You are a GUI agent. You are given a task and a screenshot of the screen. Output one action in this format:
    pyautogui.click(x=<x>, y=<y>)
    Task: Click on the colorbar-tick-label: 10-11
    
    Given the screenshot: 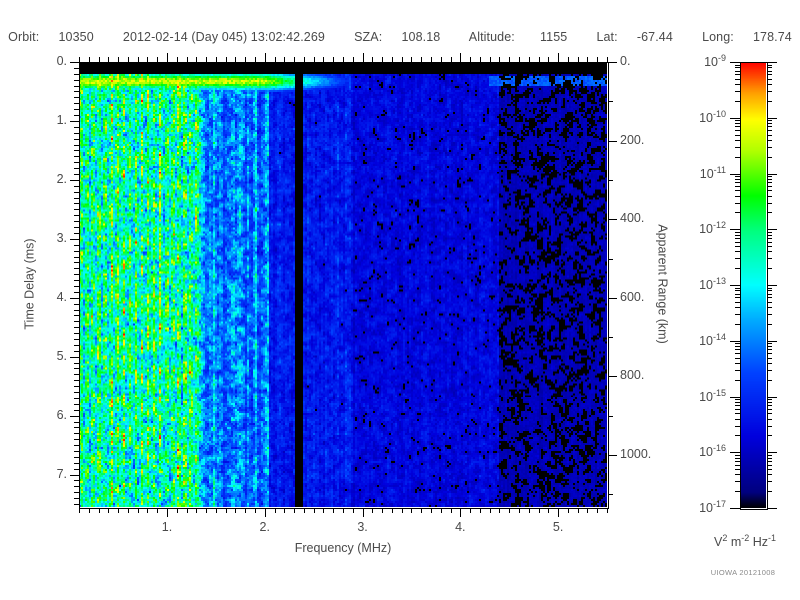 What is the action you would take?
    pyautogui.click(x=713, y=173)
    